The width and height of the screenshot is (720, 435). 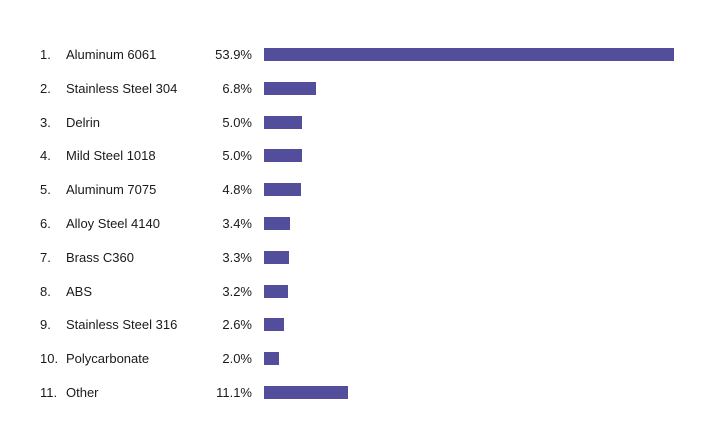 What do you see at coordinates (111, 54) in the screenshot?
I see `category-label: Aluminum 6061` at bounding box center [111, 54].